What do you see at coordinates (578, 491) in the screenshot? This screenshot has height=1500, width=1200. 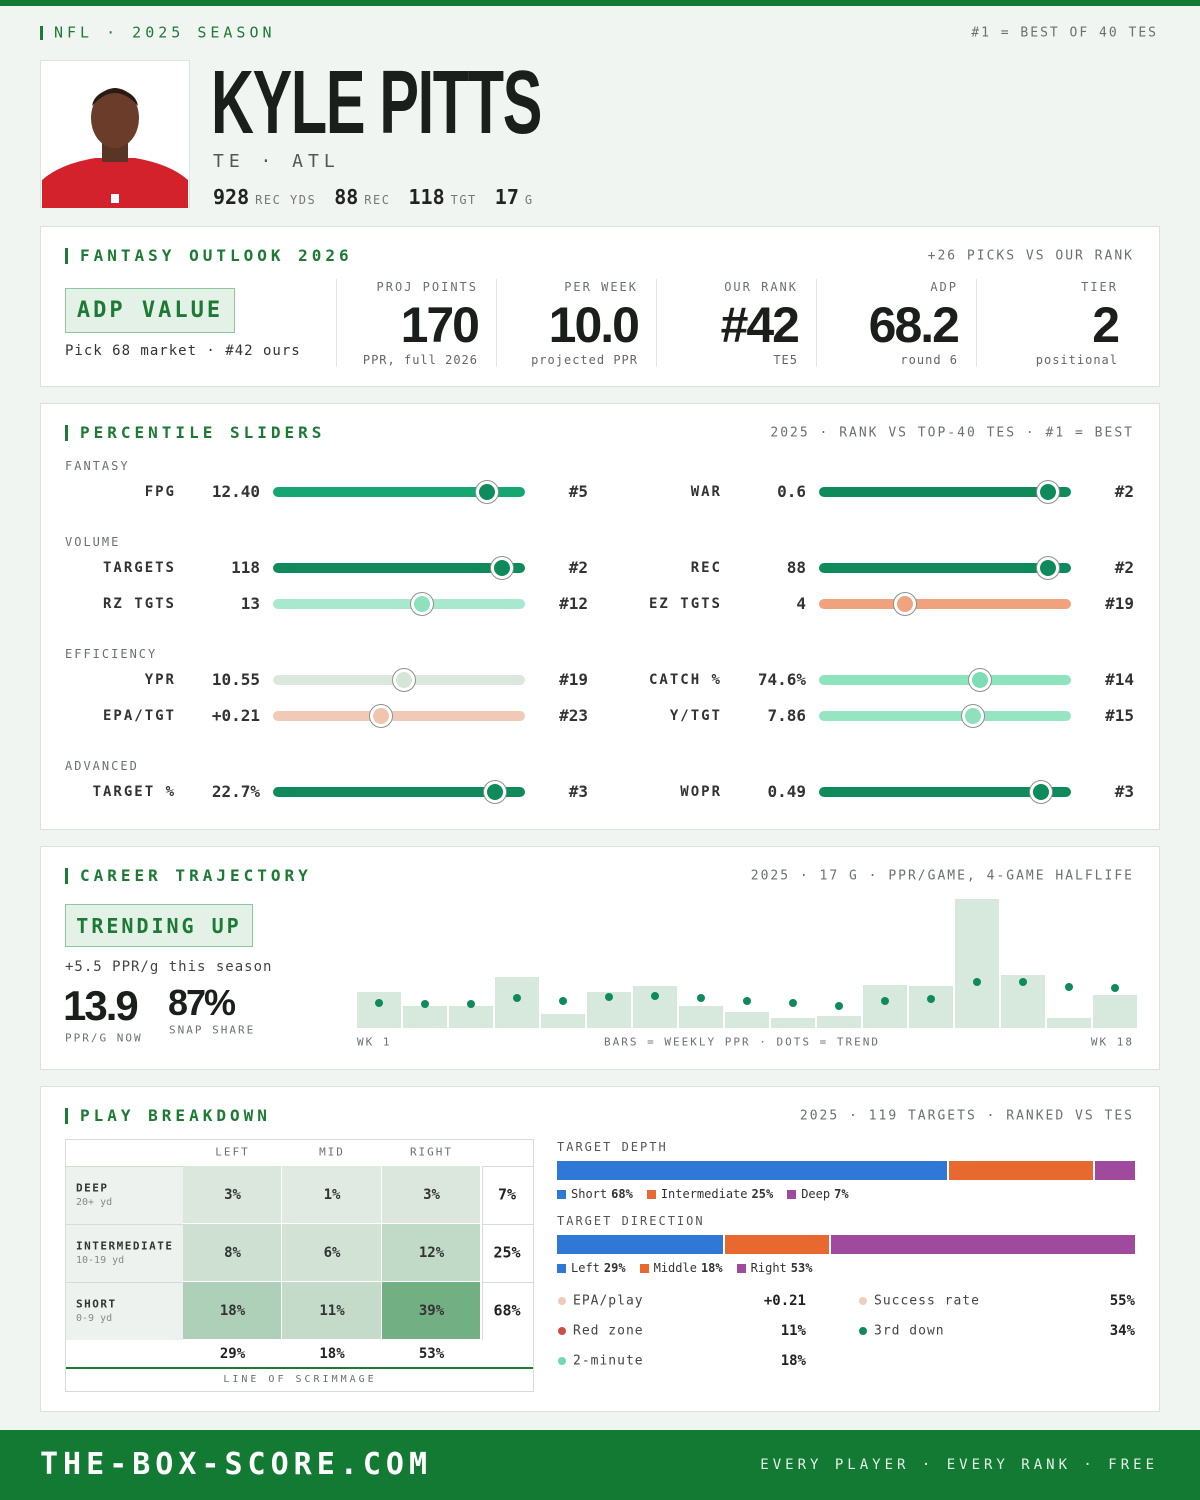 I see `slider-rank: #5` at bounding box center [578, 491].